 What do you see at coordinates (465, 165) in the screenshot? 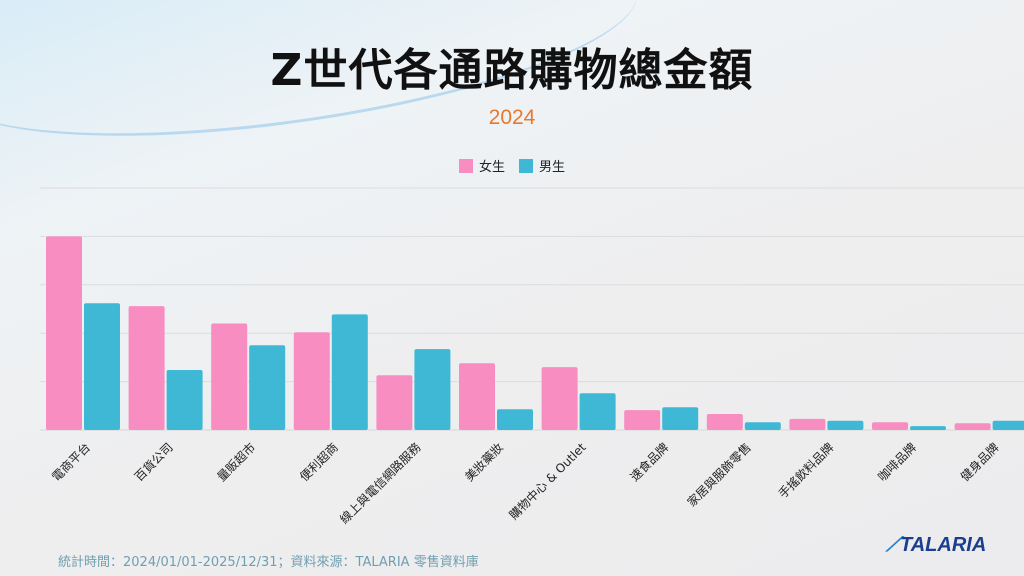
I see `legend-swatch-female` at bounding box center [465, 165].